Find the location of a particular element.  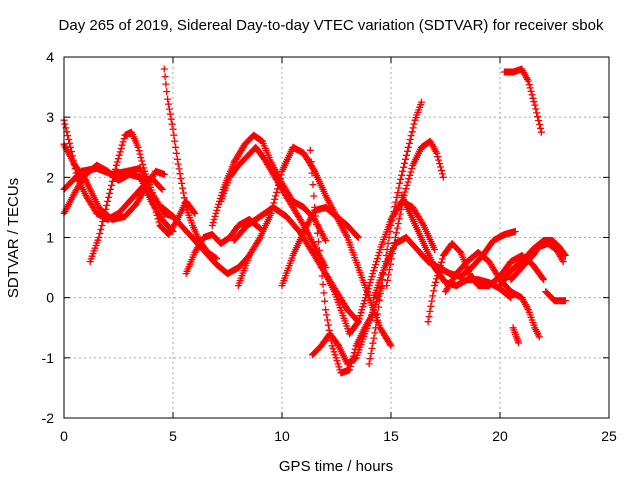

series-s11 is located at coordinates (298, 216).